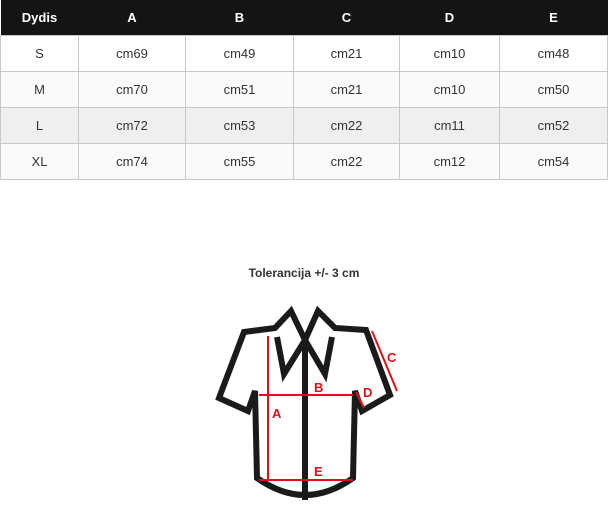  I want to click on label-e: E, so click(318, 471).